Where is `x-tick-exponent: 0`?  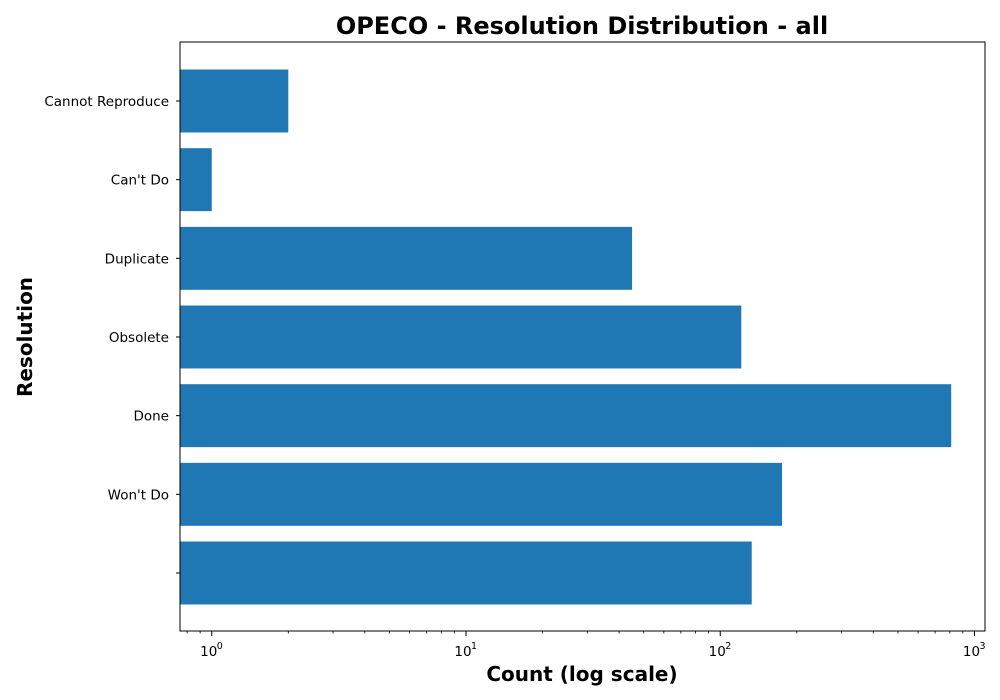 x-tick-exponent: 0 is located at coordinates (220, 646).